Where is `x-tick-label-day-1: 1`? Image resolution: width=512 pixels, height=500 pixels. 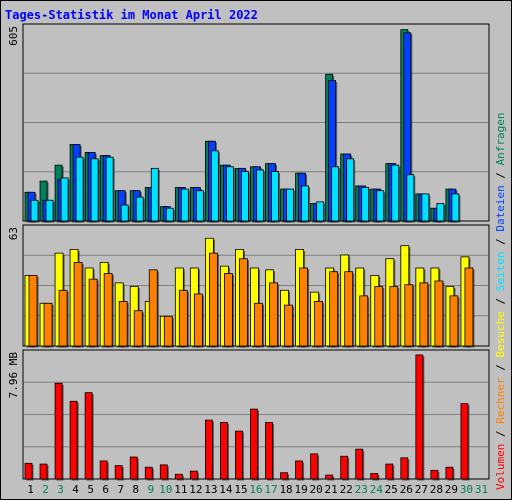
x-tick-label-day-1: 1 is located at coordinates (30, 489).